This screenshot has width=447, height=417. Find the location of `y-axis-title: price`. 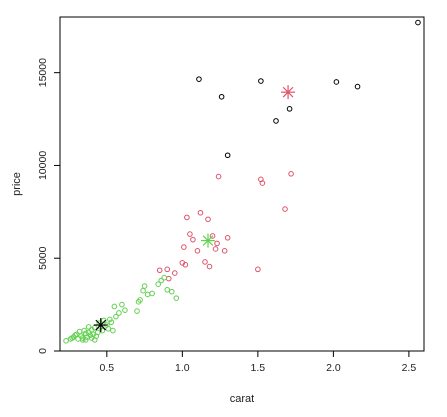

y-axis-title: price is located at coordinates (17, 184).